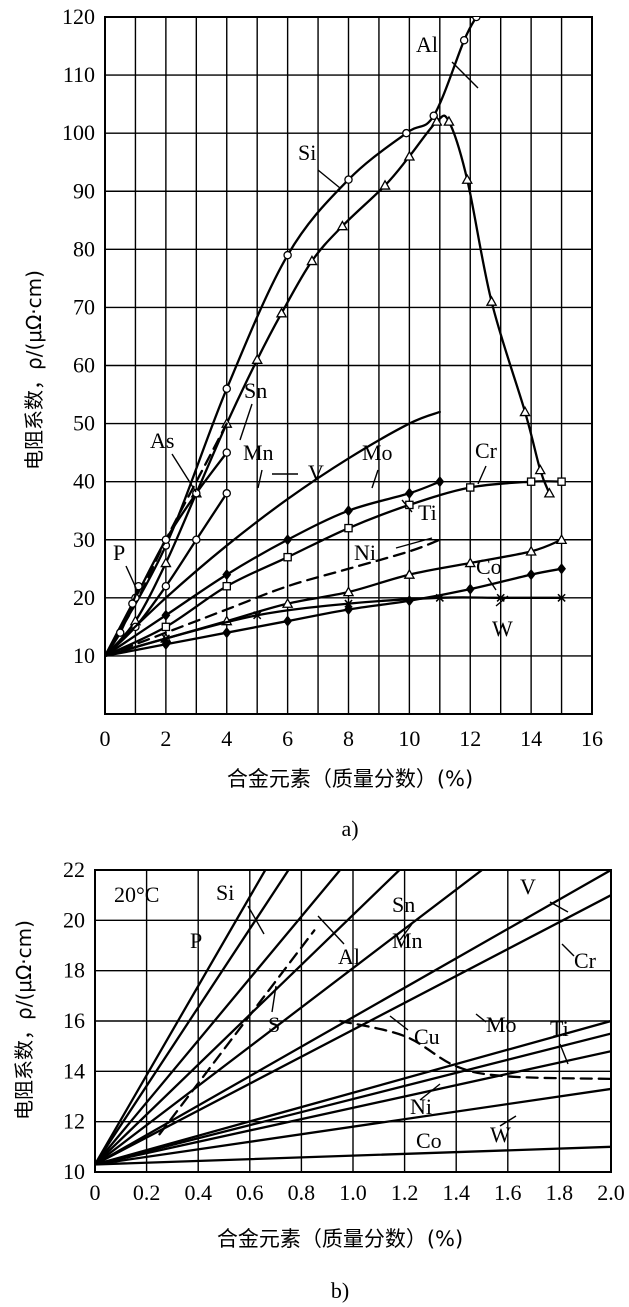  Describe the element at coordinates (430, 1092) in the screenshot. I see `leader-line-ni` at that location.